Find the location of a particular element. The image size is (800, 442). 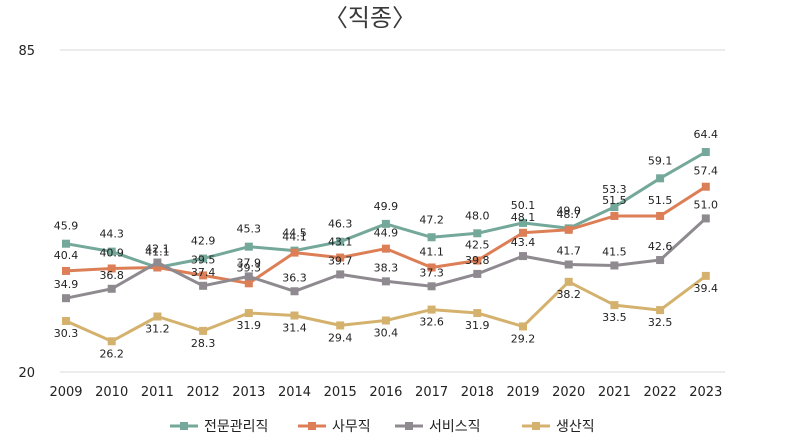

x-tick-label: 2012 is located at coordinates (203, 392).